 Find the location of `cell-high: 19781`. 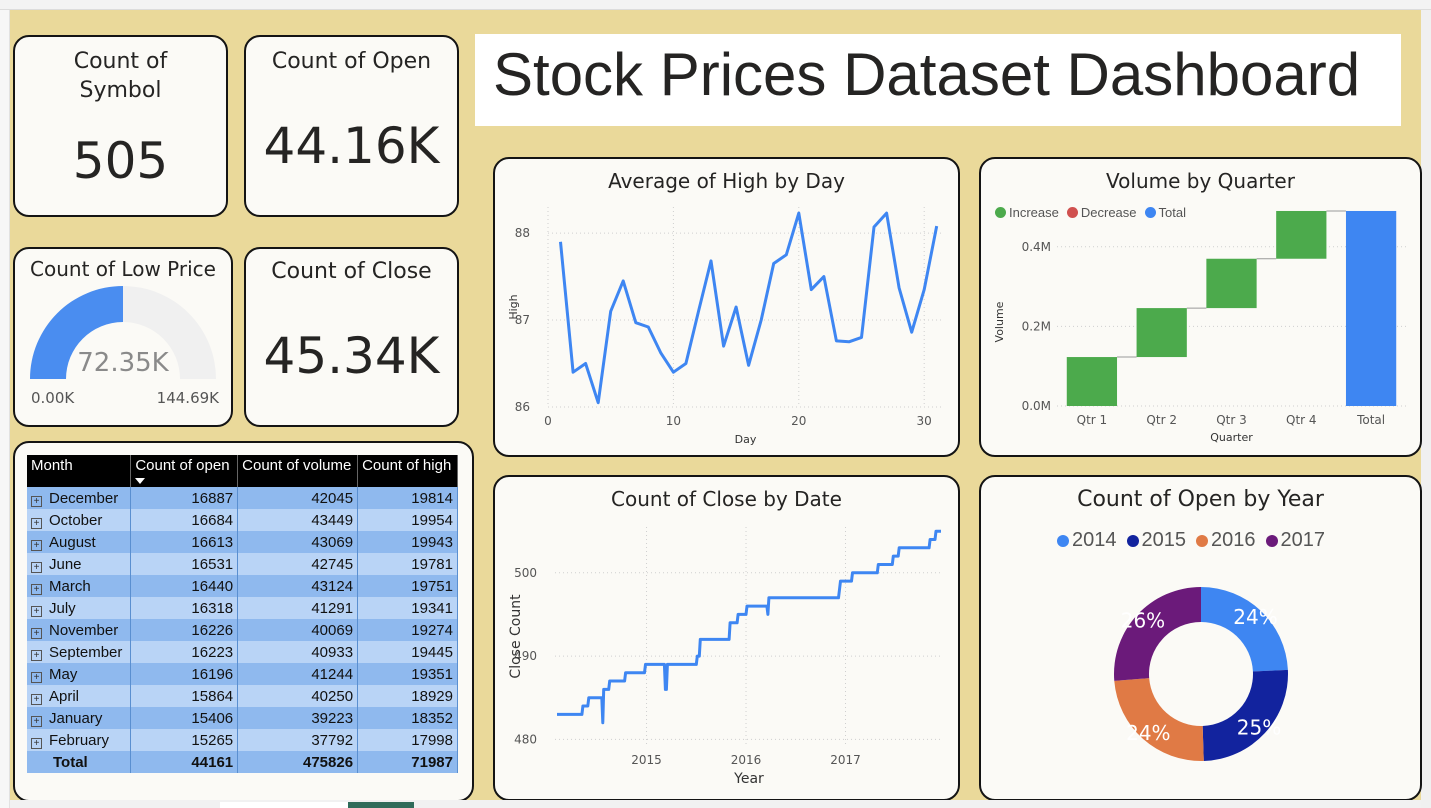

cell-high: 19781 is located at coordinates (407, 564).